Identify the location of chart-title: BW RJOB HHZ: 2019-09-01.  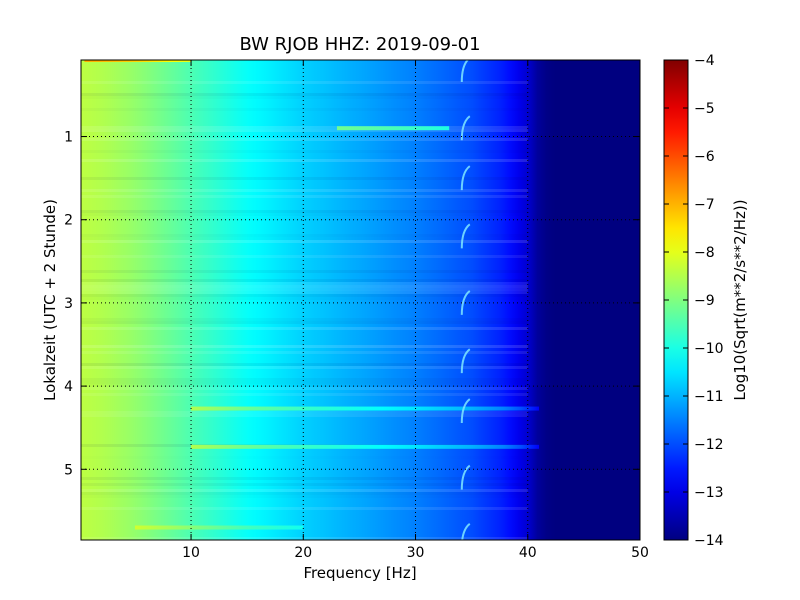
(359, 44).